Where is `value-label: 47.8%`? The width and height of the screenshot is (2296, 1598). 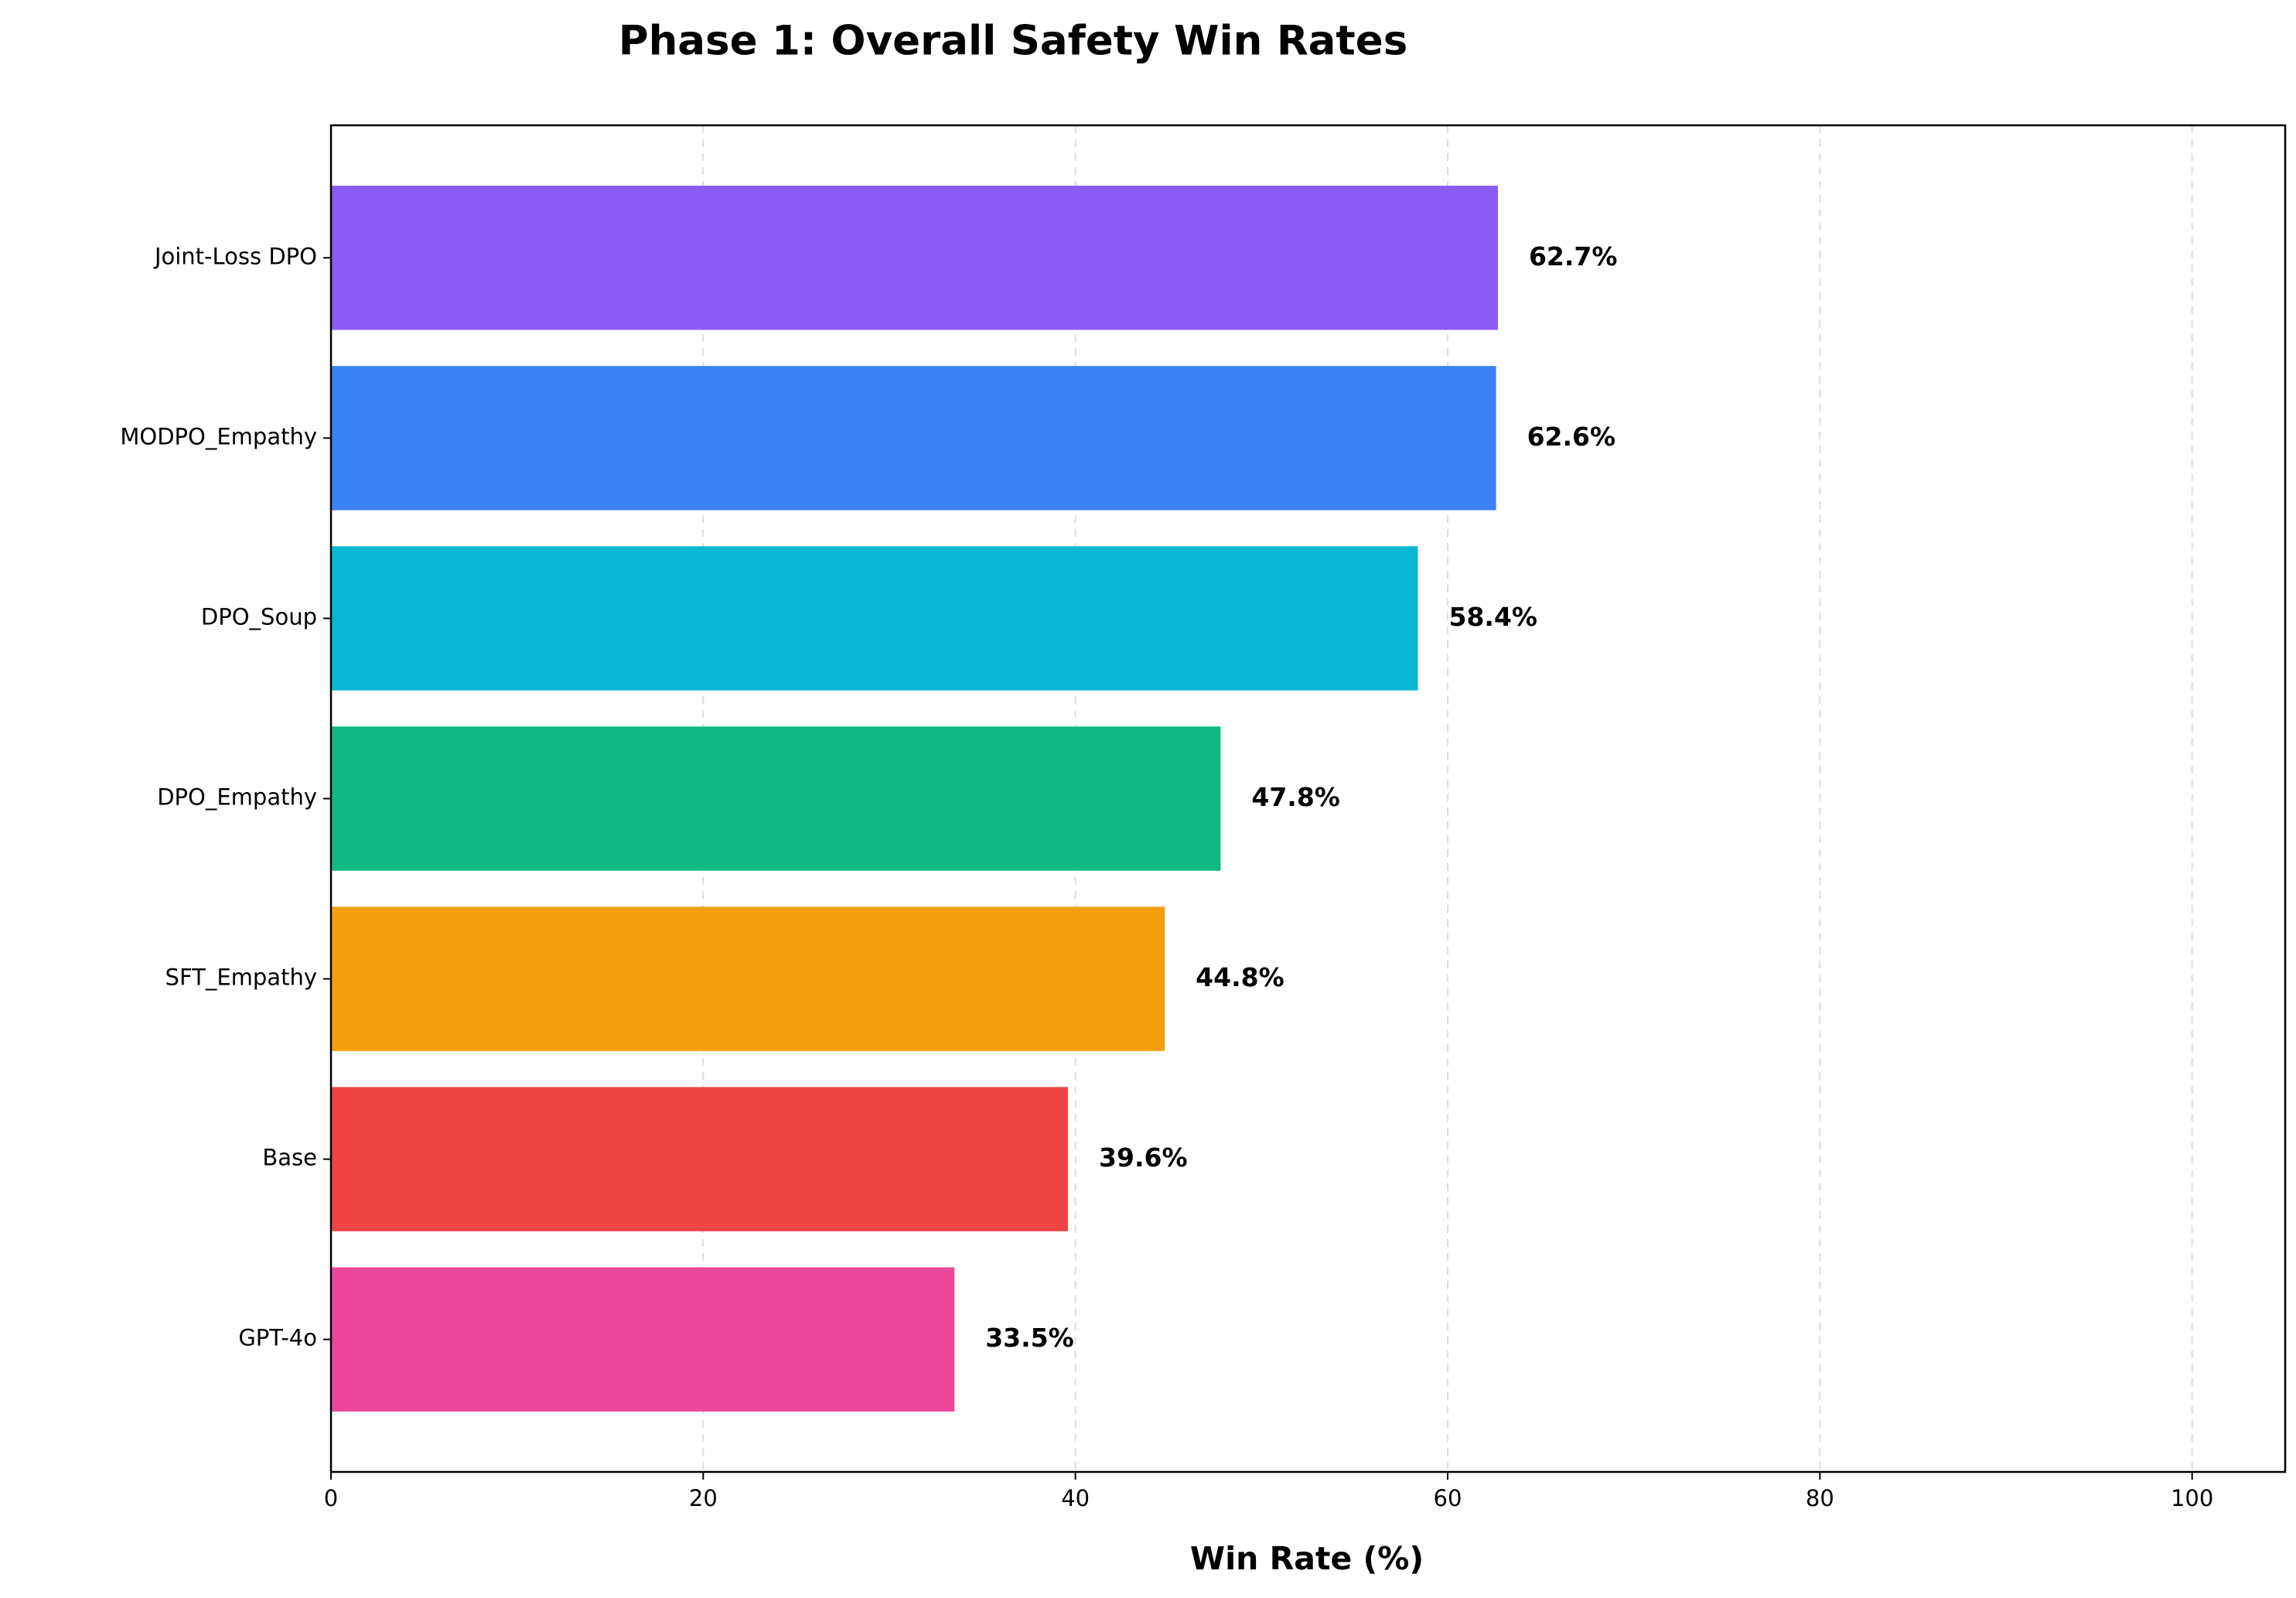
value-label: 47.8% is located at coordinates (1295, 797).